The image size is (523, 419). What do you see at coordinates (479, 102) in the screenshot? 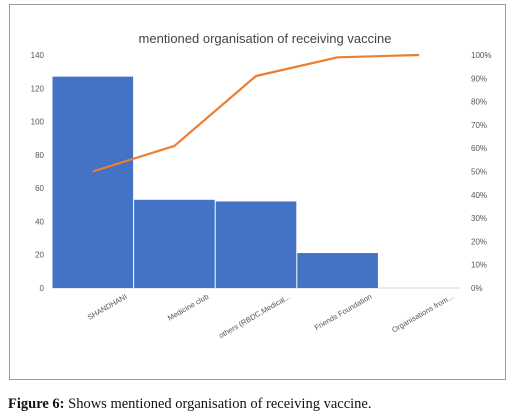
I see `y2-tick-label: 80%` at bounding box center [479, 102].